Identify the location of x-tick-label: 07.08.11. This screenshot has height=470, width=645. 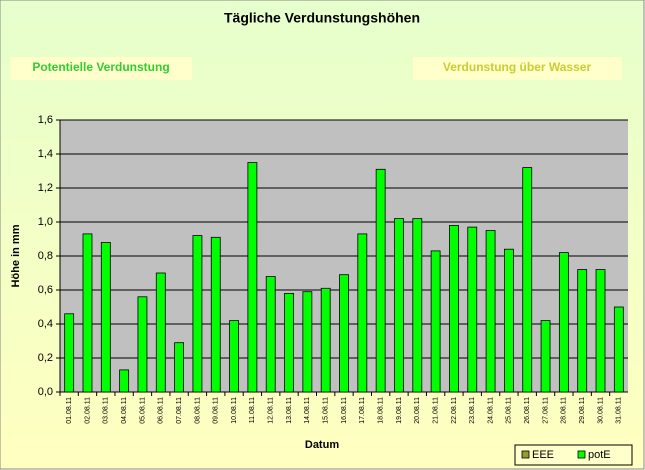
(179, 410).